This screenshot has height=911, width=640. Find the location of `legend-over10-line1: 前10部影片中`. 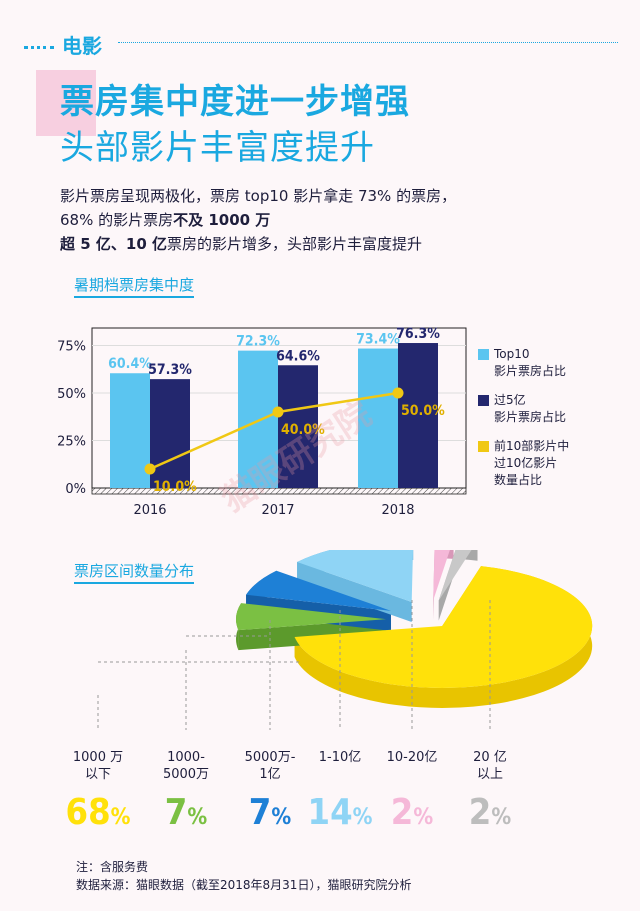

legend-over10-line1: 前10部影片中 is located at coordinates (532, 446).